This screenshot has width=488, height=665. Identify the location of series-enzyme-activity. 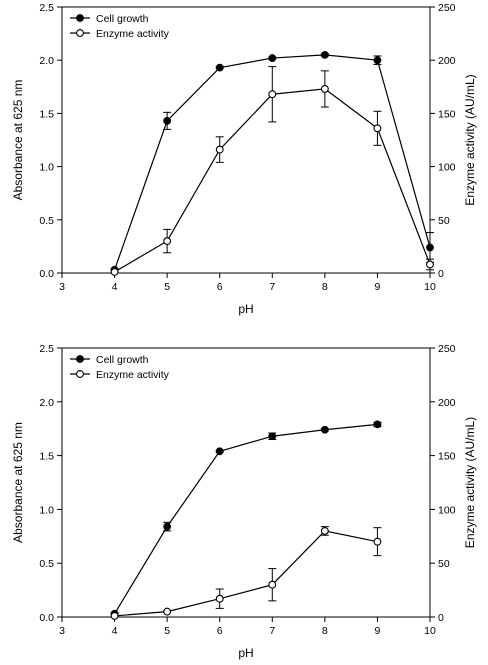
(246, 573).